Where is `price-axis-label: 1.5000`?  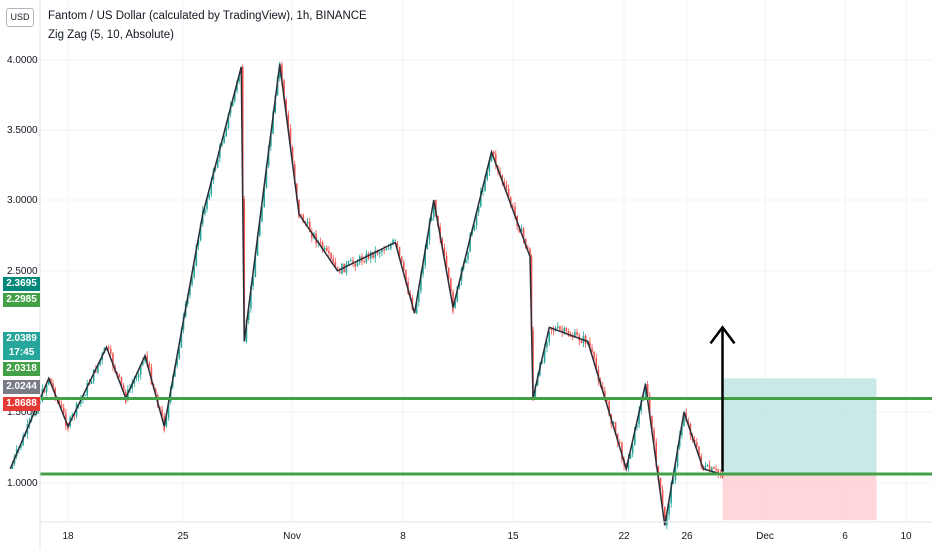
price-axis-label: 1.5000 is located at coordinates (22, 412).